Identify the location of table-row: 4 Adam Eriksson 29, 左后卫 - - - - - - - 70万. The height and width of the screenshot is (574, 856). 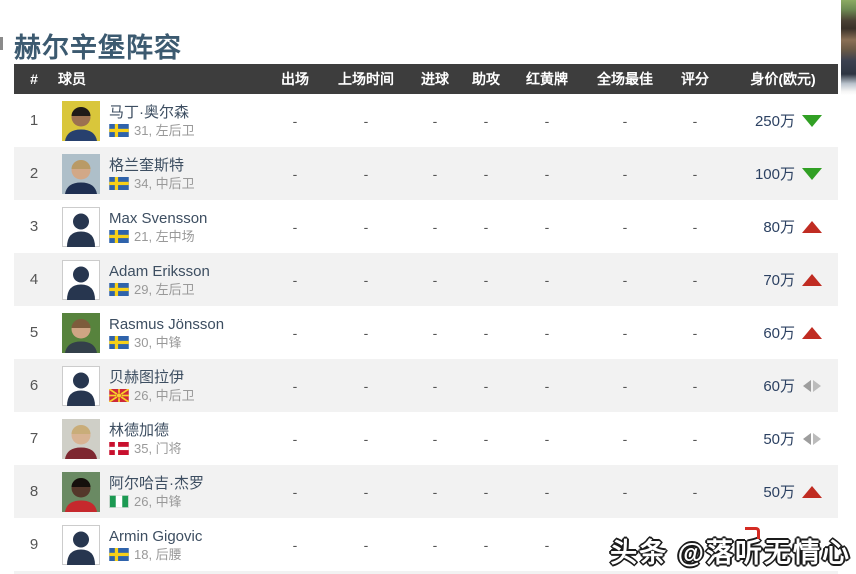
(426, 279).